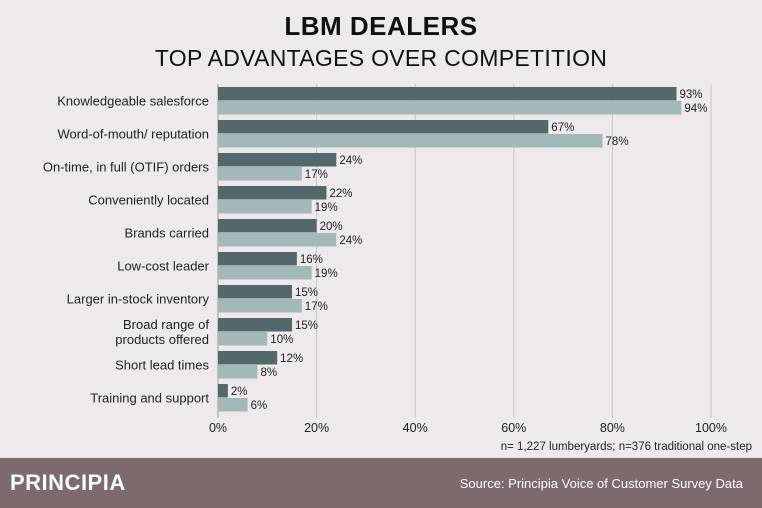 The image size is (762, 508). What do you see at coordinates (690, 95) in the screenshot?
I see `value-label: 93%` at bounding box center [690, 95].